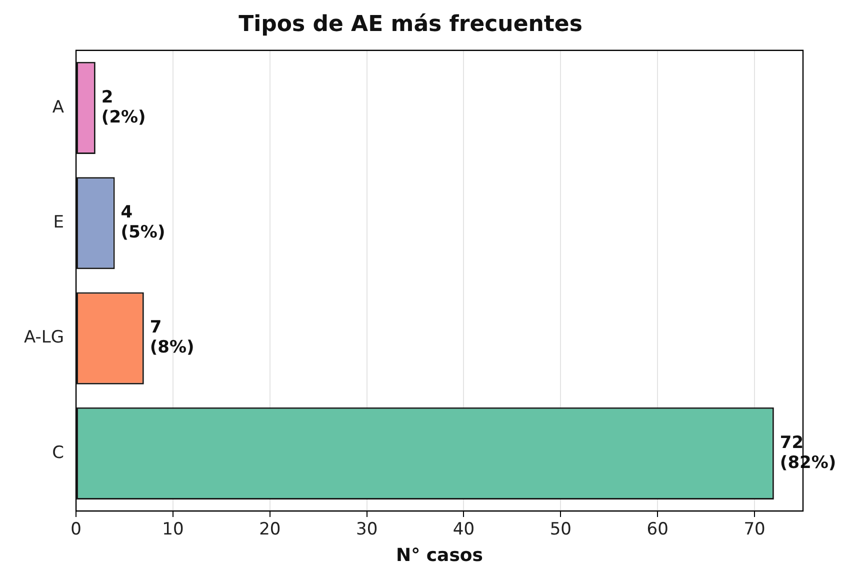 The height and width of the screenshot is (579, 851). Describe the element at coordinates (172, 338) in the screenshot. I see `data-label: 7 (8%)` at that location.